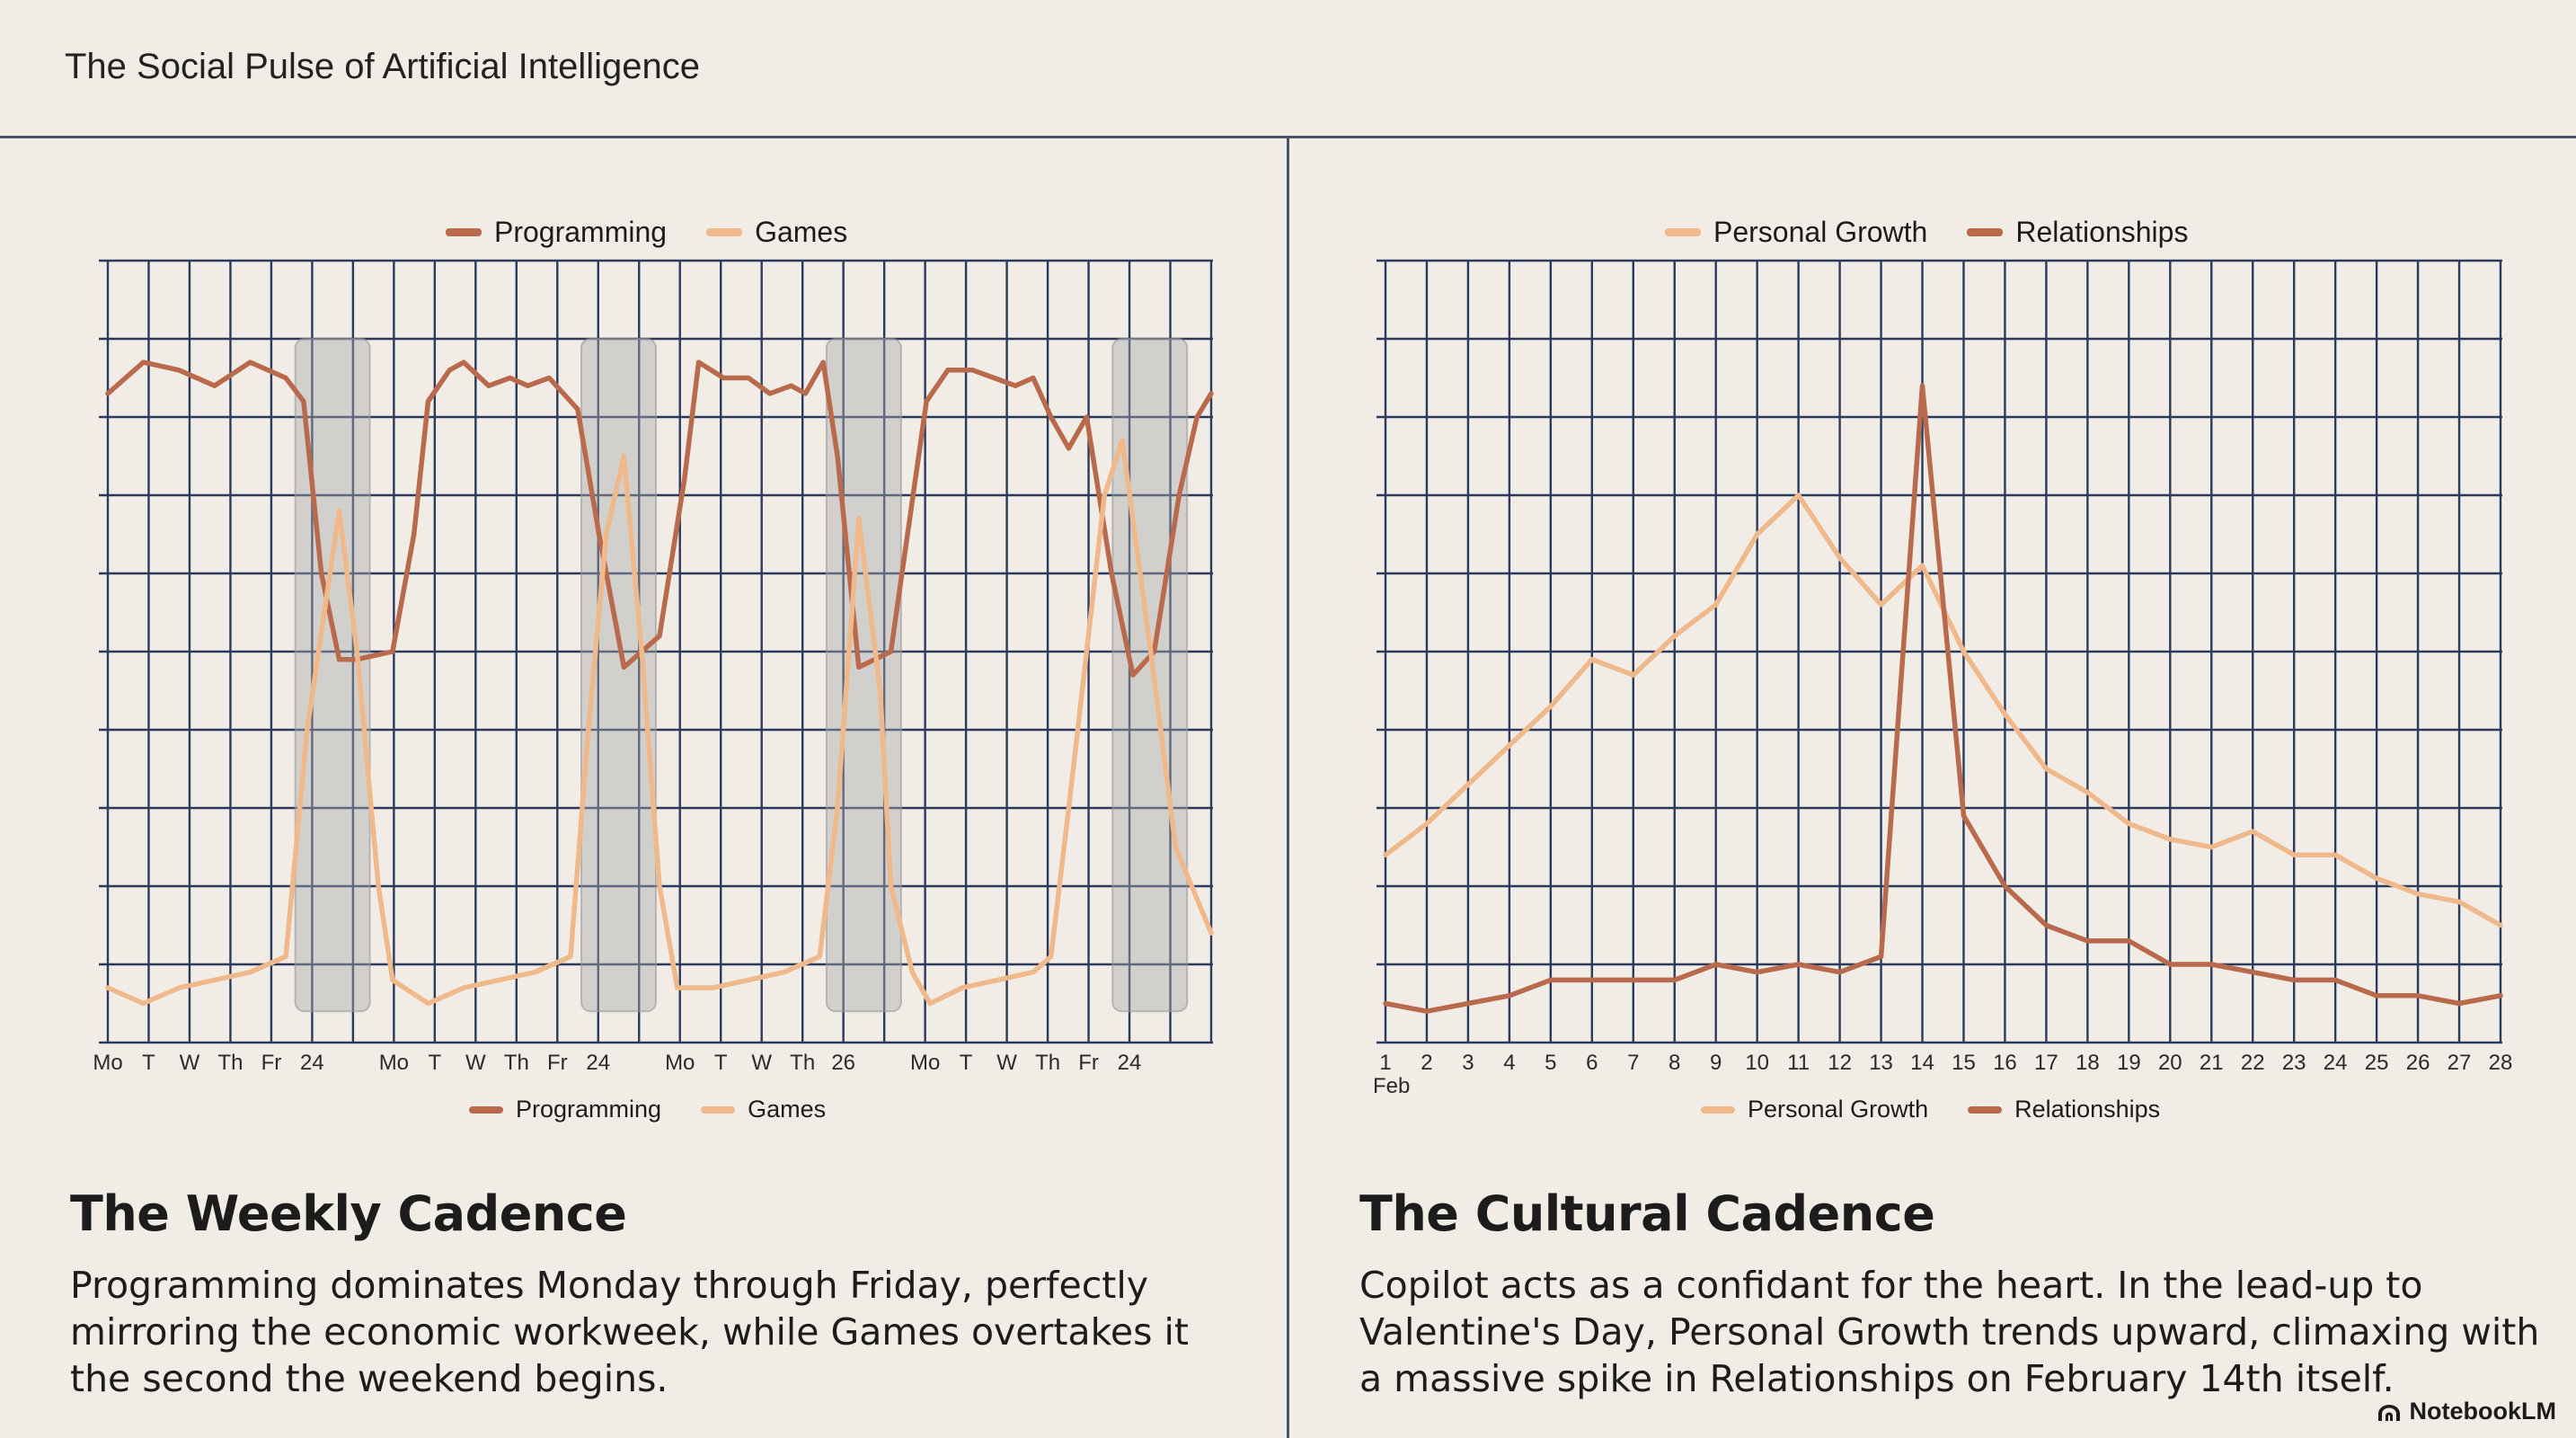 The image size is (2576, 1438). What do you see at coordinates (1468, 1063) in the screenshot?
I see `x-tick-label: 3` at bounding box center [1468, 1063].